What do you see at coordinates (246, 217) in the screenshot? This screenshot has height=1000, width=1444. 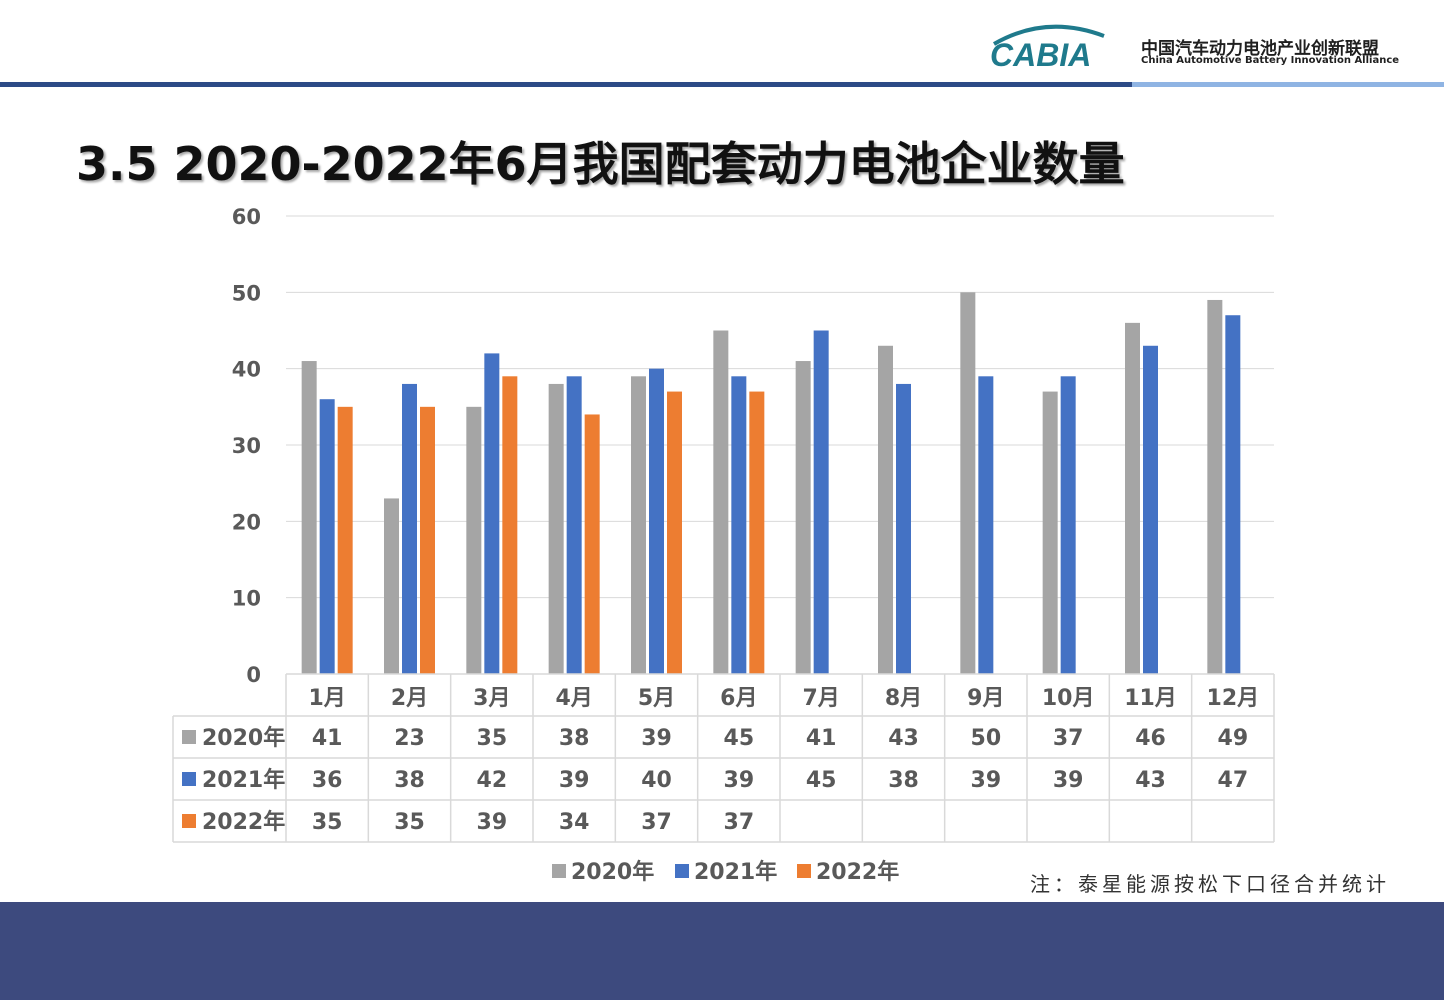 I see `y-tick-label: 60` at bounding box center [246, 217].